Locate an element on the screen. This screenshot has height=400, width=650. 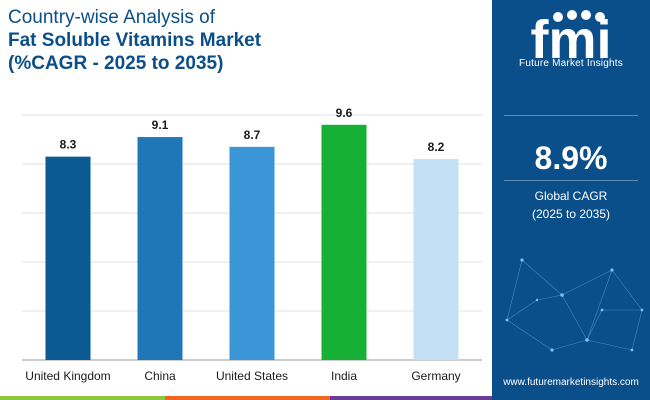
fmi-logo: fmi is located at coordinates (571, 45).